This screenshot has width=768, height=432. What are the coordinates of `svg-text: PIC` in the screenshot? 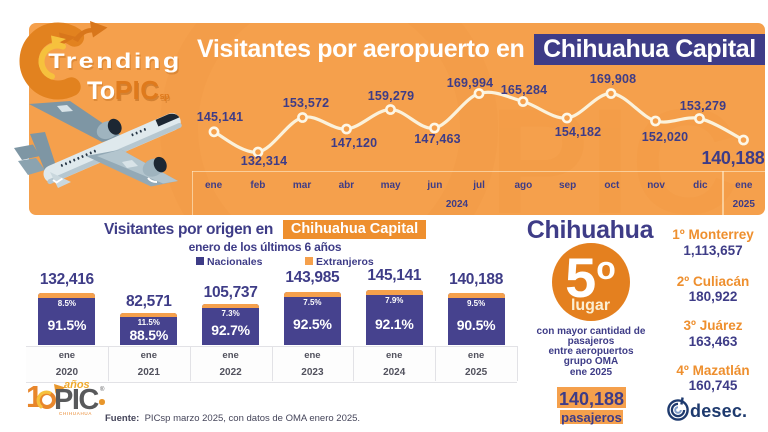 It's located at (614, 146).